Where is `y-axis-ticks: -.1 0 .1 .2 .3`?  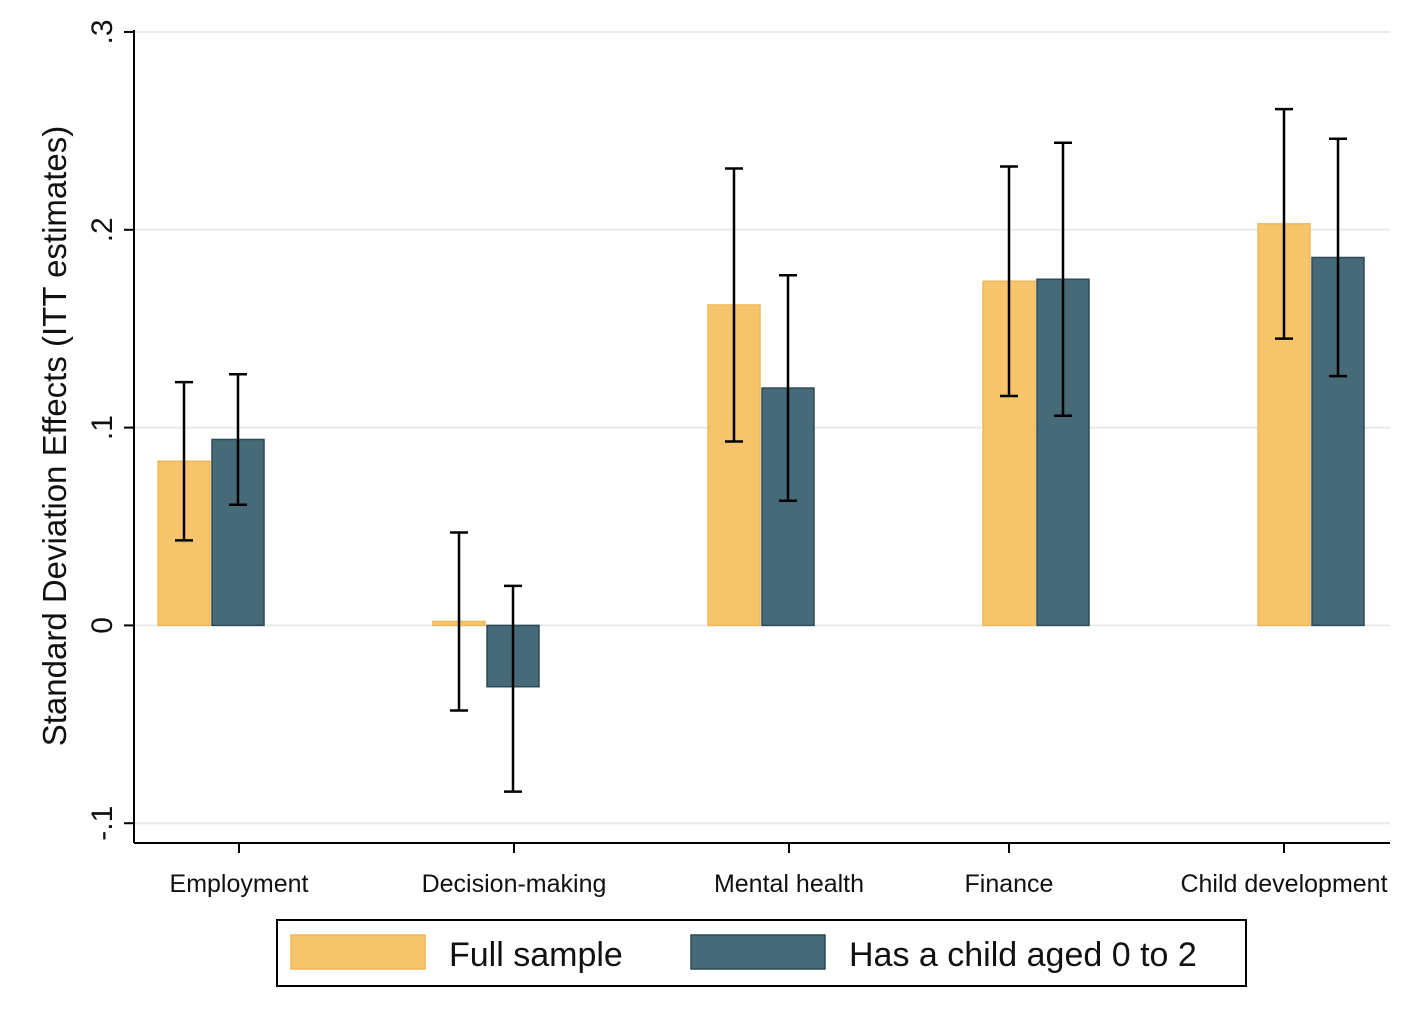 y-axis-ticks: -.1 0 .1 .2 .3 is located at coordinates (110, 430).